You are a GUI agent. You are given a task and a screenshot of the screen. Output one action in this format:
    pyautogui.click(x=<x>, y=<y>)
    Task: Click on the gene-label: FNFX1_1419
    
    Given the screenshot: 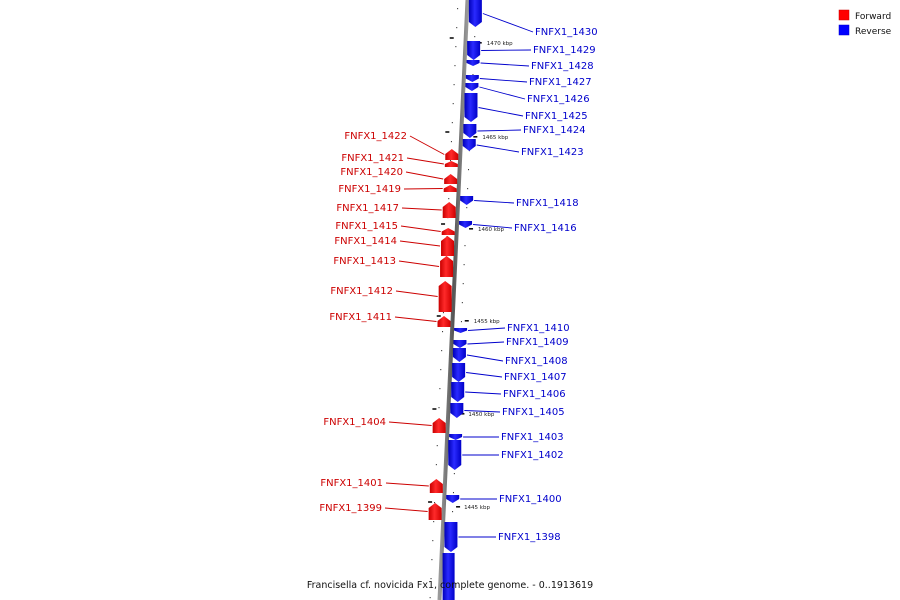 What is the action you would take?
    pyautogui.click(x=369, y=189)
    